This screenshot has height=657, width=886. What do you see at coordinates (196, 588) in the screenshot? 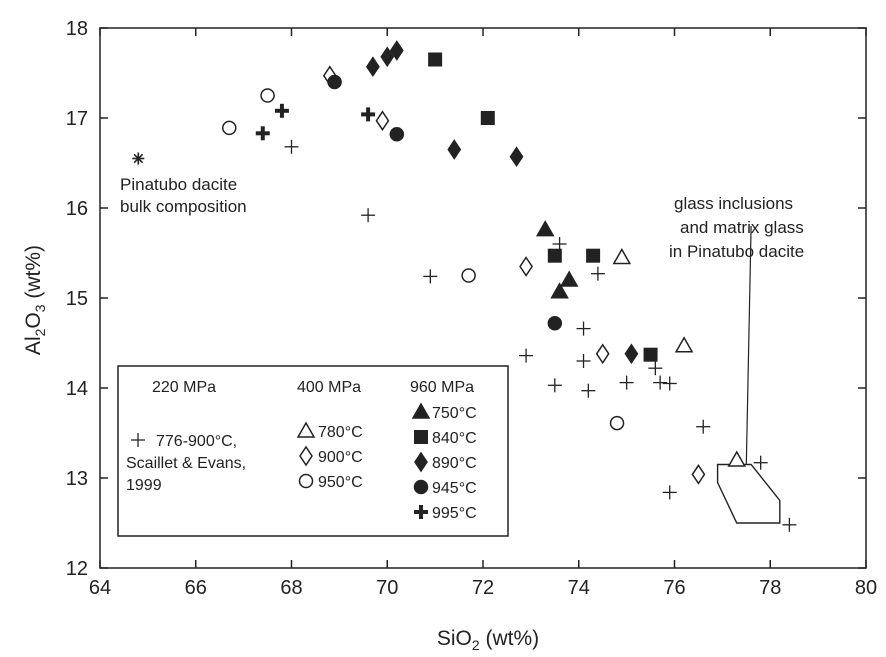
I see `x-tick-label: 66` at bounding box center [196, 588].